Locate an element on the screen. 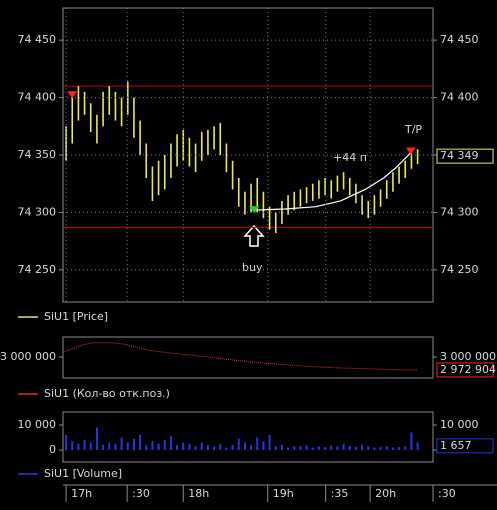  x-tick-label: 17h is located at coordinates (81, 493).